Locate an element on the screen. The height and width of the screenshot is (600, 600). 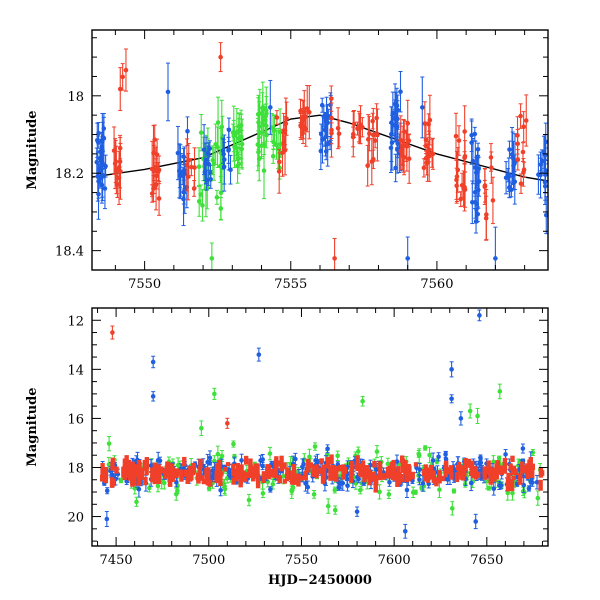
top-ylabel: Magnitude is located at coordinates (32, 149).